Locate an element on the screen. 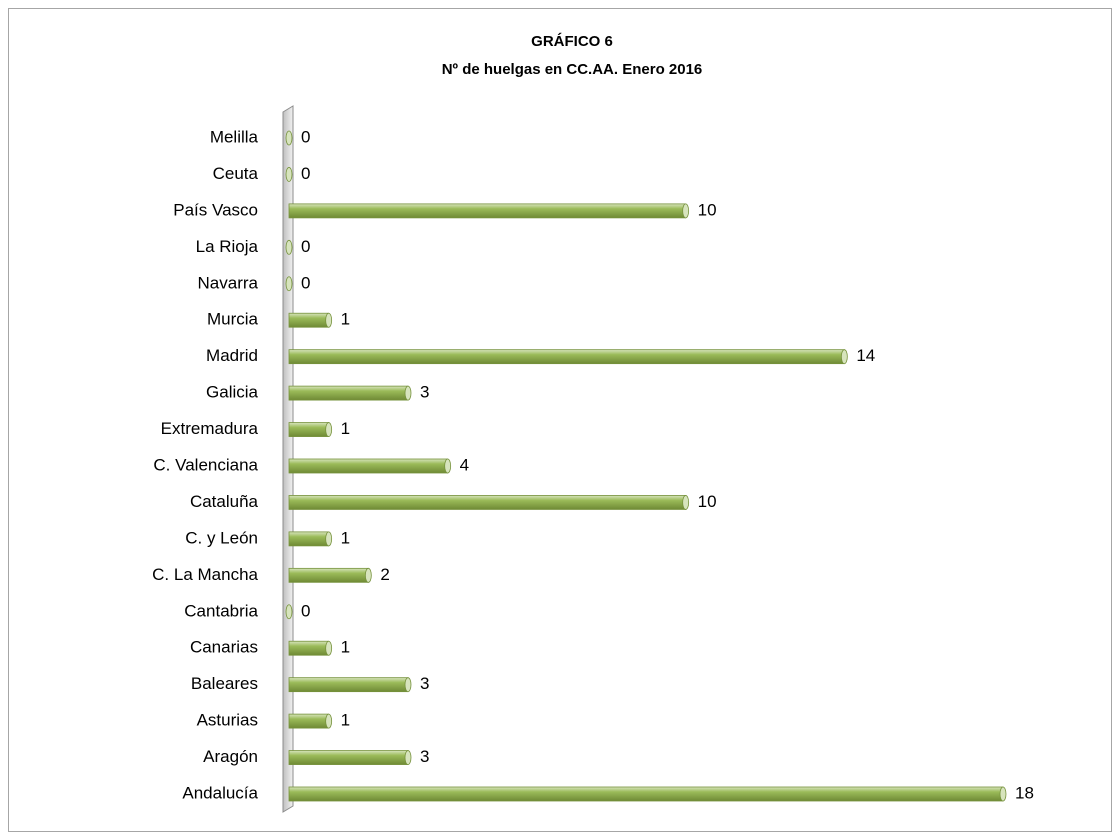  y-tick-label: Ceuta is located at coordinates (236, 173).